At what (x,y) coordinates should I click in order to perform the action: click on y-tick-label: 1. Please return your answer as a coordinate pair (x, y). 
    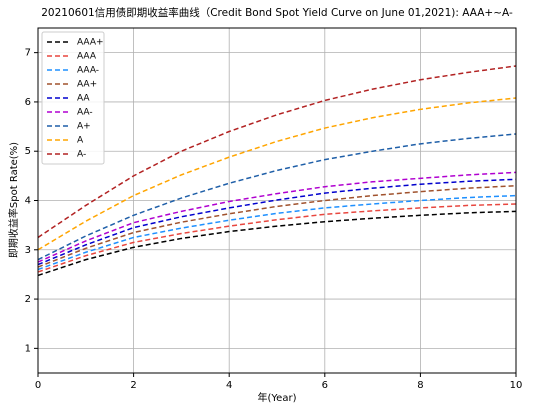
    Looking at the image, I should click on (28, 348).